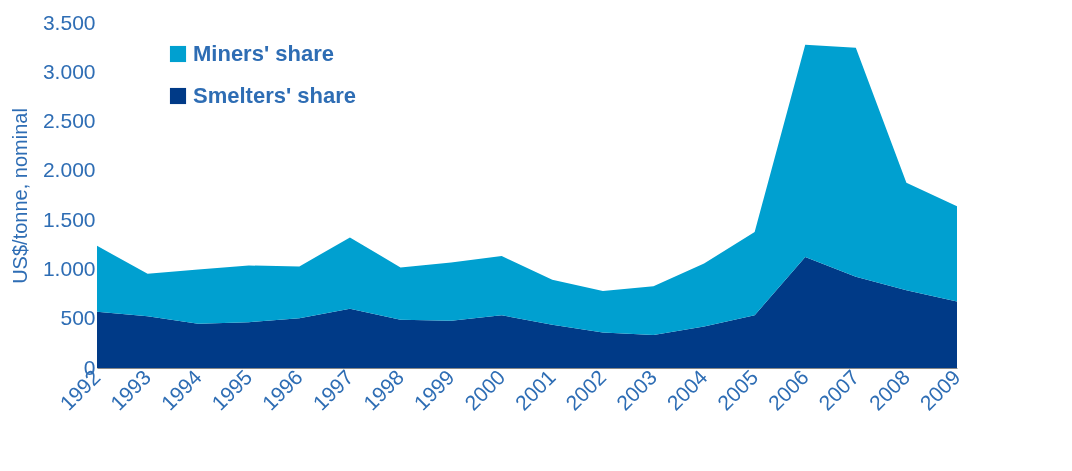  What do you see at coordinates (69, 268) in the screenshot?
I see `y-tick-label: 1.000` at bounding box center [69, 268].